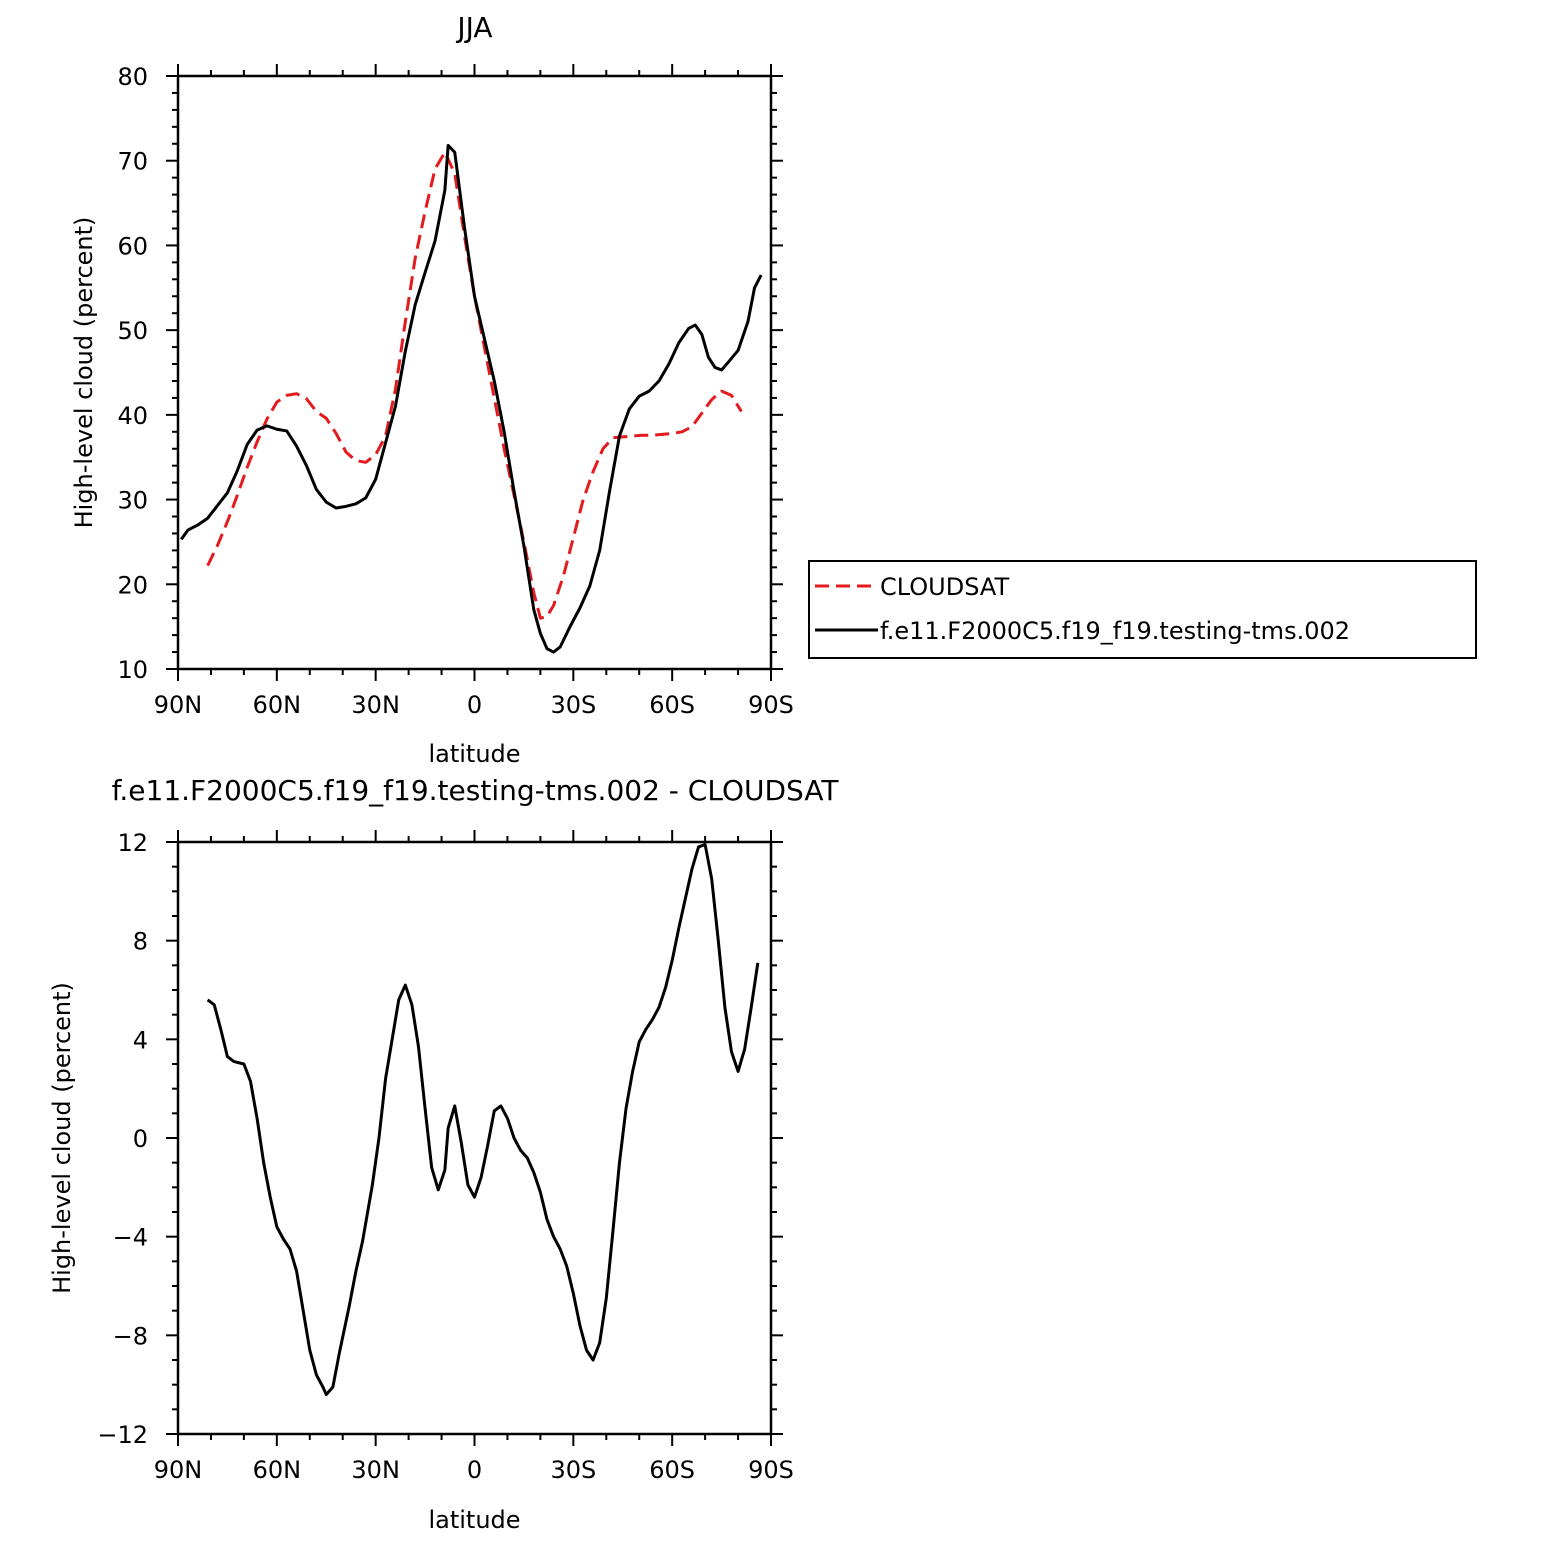 This screenshot has width=1545, height=1541. Describe the element at coordinates (944, 587) in the screenshot. I see `legend-label: CLOUDSAT` at that location.